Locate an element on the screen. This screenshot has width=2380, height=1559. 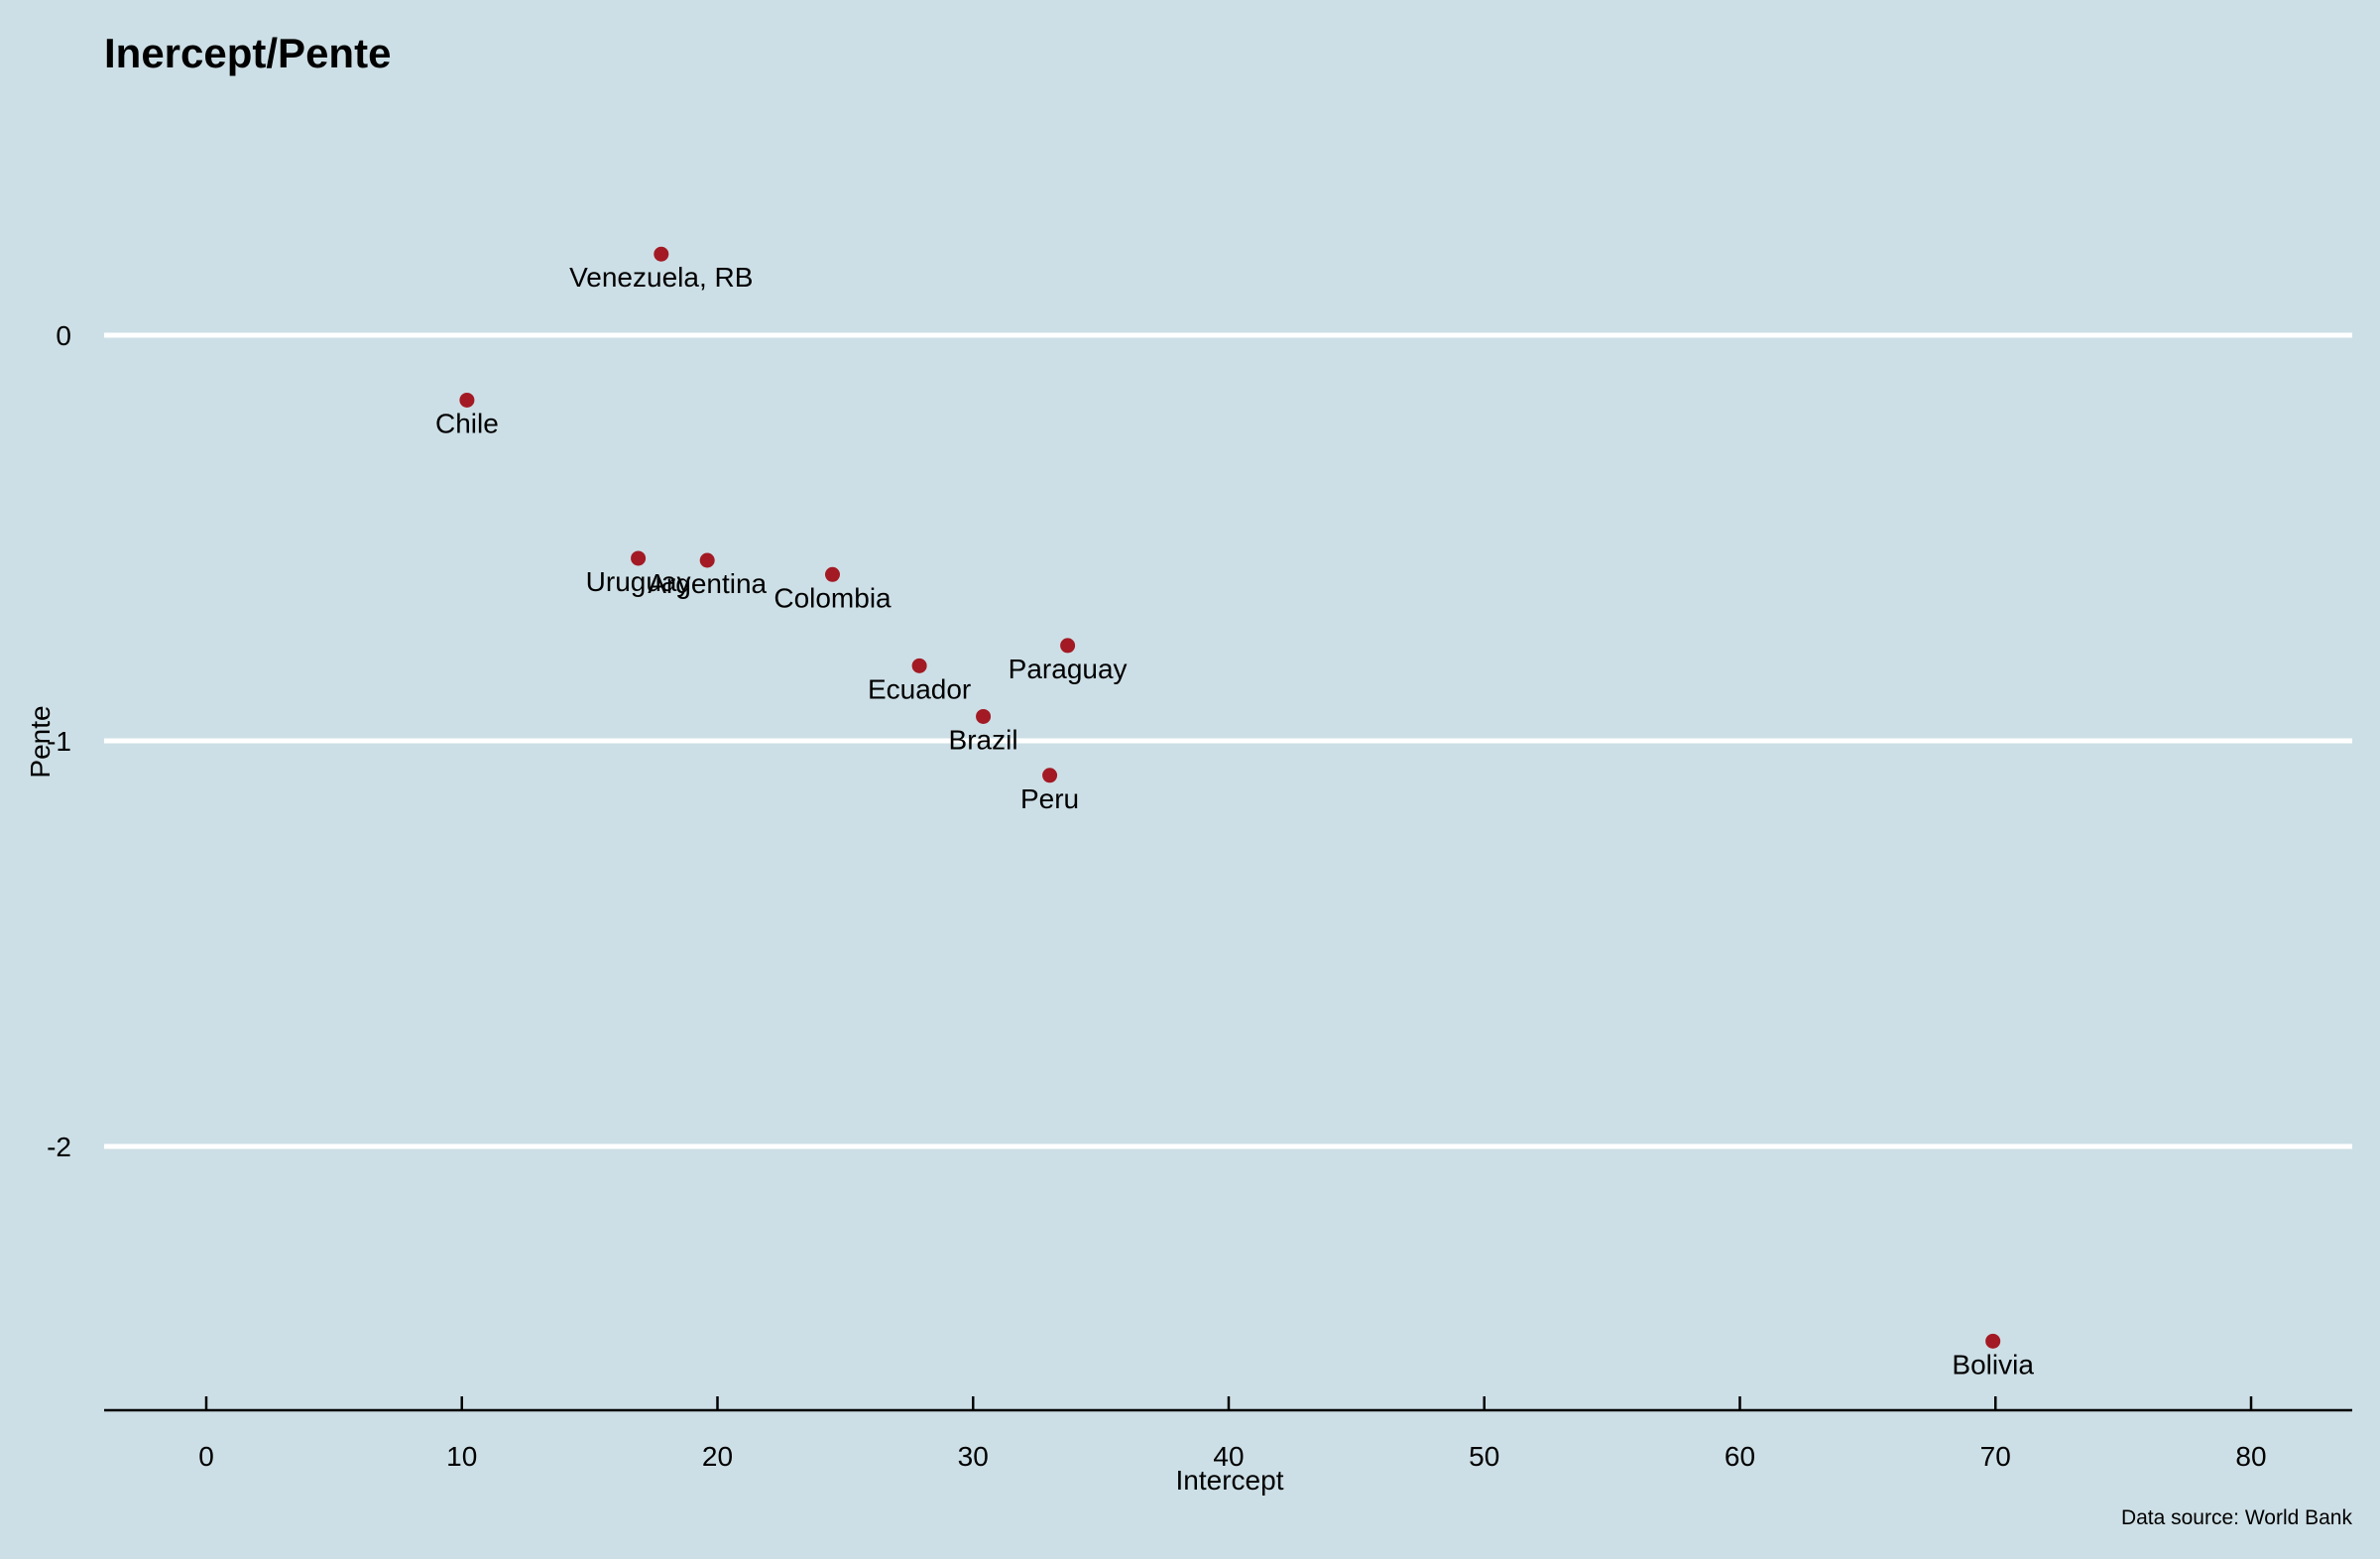
x-tick-label: 80 is located at coordinates (2250, 1457).